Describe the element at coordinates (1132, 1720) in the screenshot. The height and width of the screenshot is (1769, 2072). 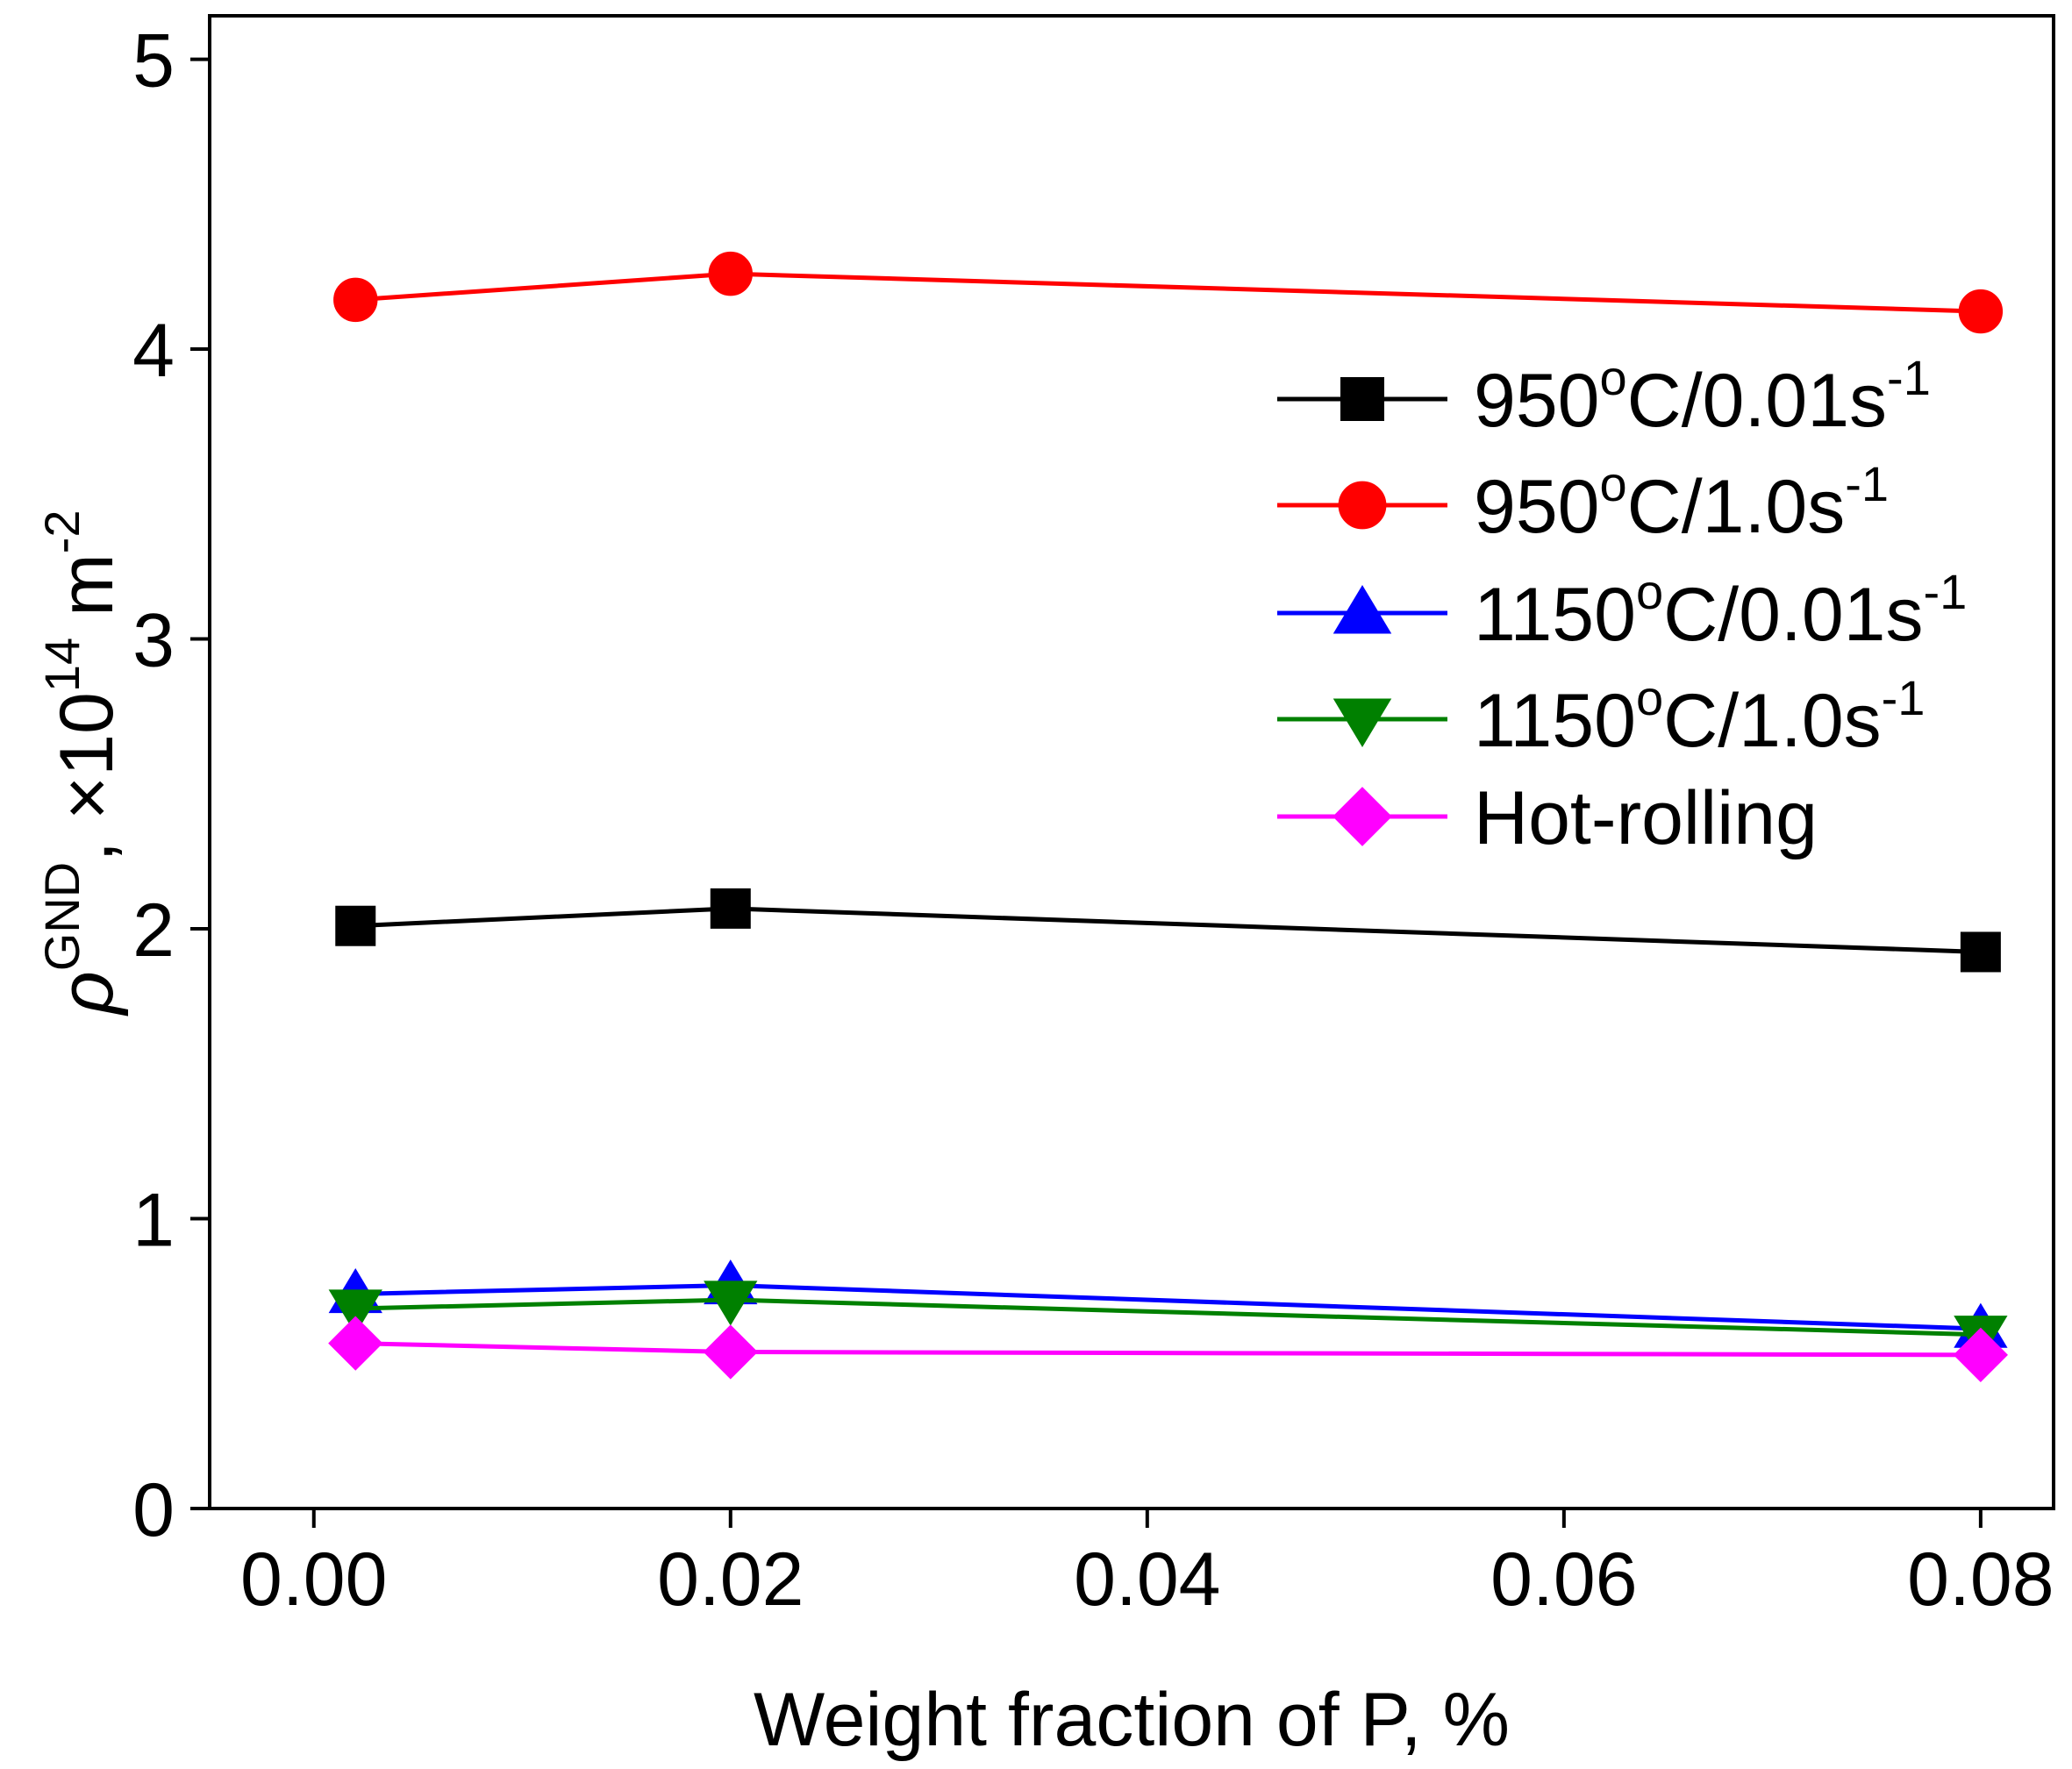
I see `x-axis-title: Weight fraction of P, %` at that location.